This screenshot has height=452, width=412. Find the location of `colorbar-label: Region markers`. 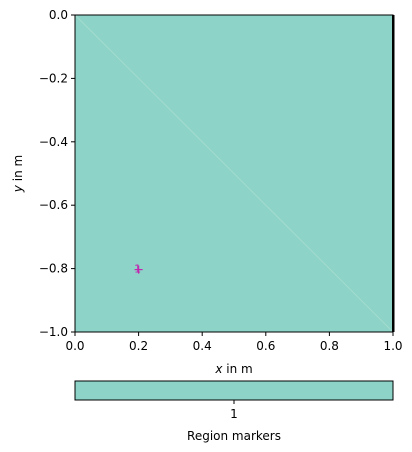

colorbar-label: Region markers is located at coordinates (234, 436).